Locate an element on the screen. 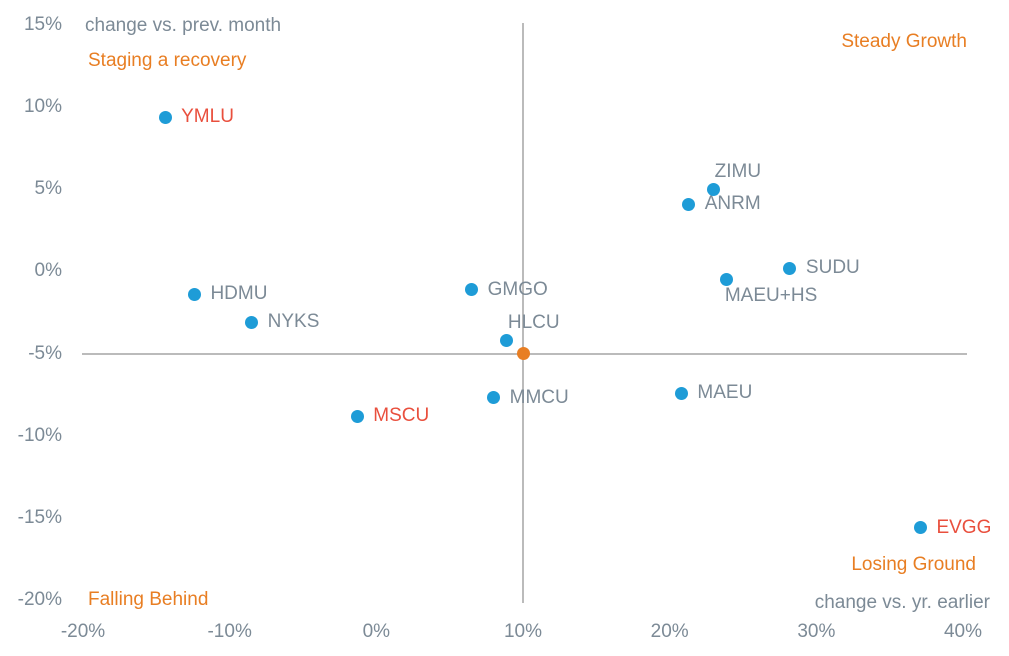  point-label-hdmu: HDMU is located at coordinates (239, 294).